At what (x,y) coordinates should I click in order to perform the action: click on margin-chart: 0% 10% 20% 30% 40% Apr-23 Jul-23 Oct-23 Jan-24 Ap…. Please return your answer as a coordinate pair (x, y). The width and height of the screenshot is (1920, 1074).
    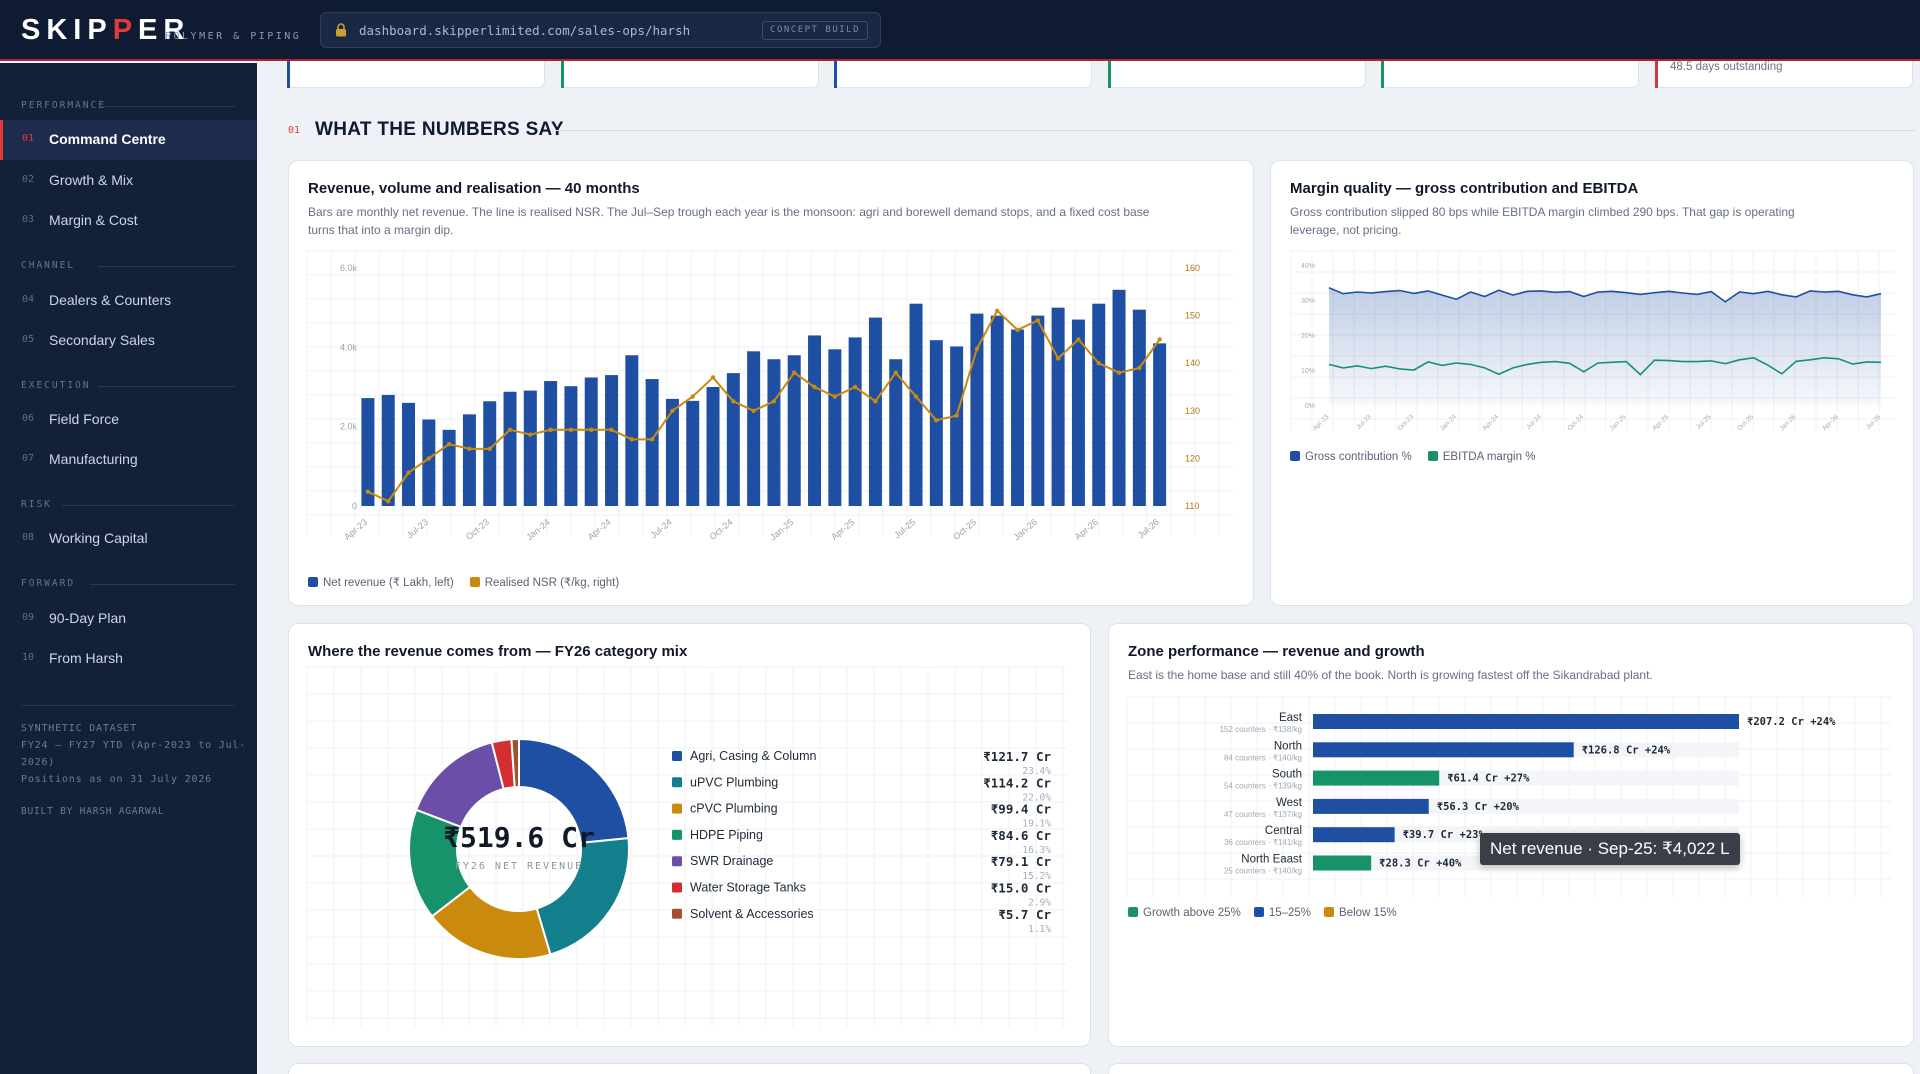
    Looking at the image, I should click on (1592, 383).